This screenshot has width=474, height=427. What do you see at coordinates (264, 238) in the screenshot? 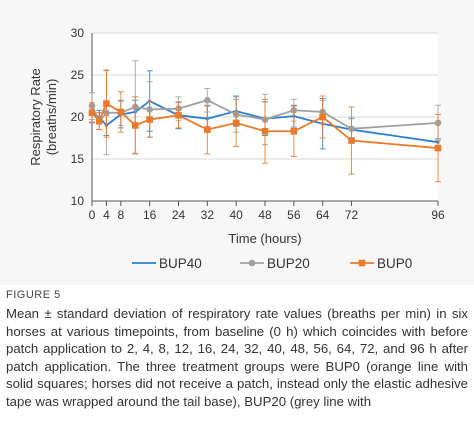
I see `x-axis-title: Time (hours)` at bounding box center [264, 238].